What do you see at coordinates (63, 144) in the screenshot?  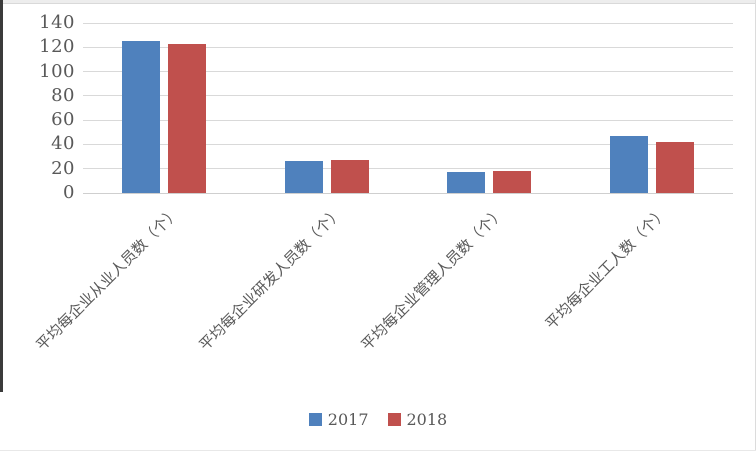 I see `y-axis-tick-label: 40` at bounding box center [63, 144].